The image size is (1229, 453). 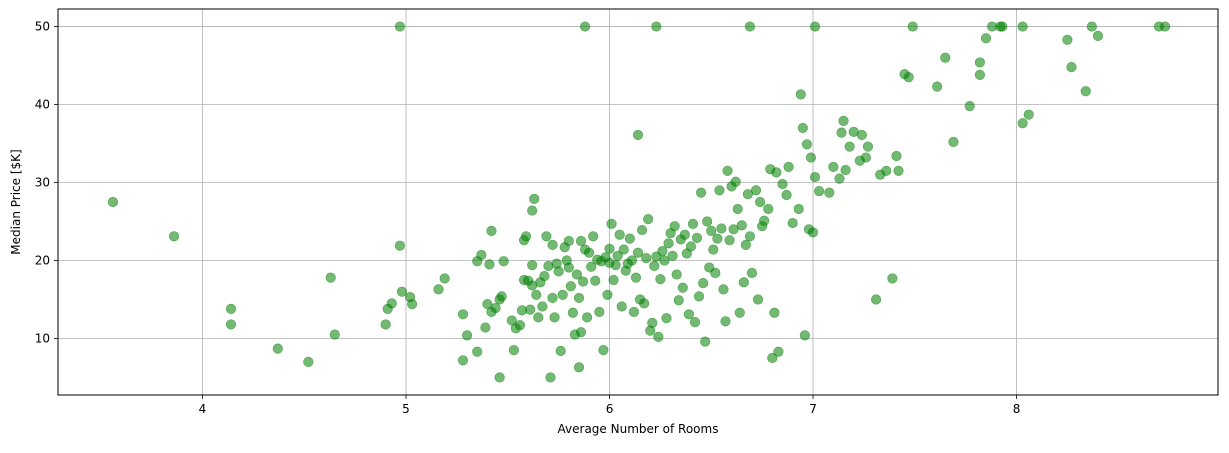 I want to click on x-axis-label: Average Number of Rooms, so click(x=638, y=429).